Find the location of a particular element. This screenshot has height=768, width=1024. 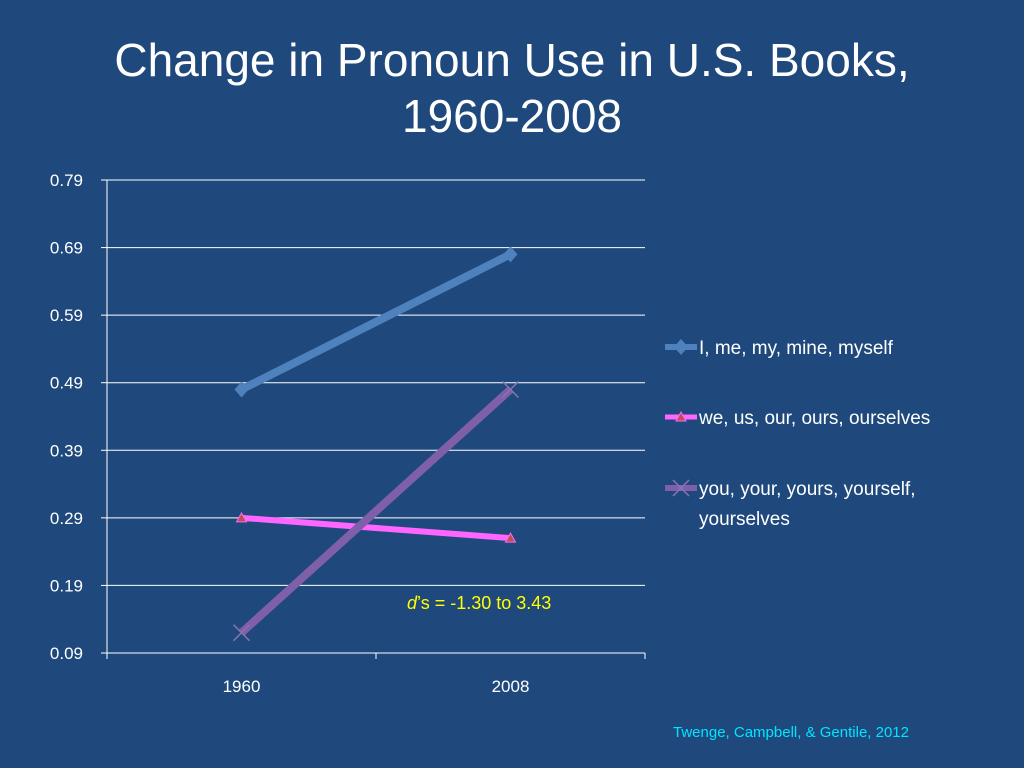

y-tick-label: 0.39 is located at coordinates (66, 450).